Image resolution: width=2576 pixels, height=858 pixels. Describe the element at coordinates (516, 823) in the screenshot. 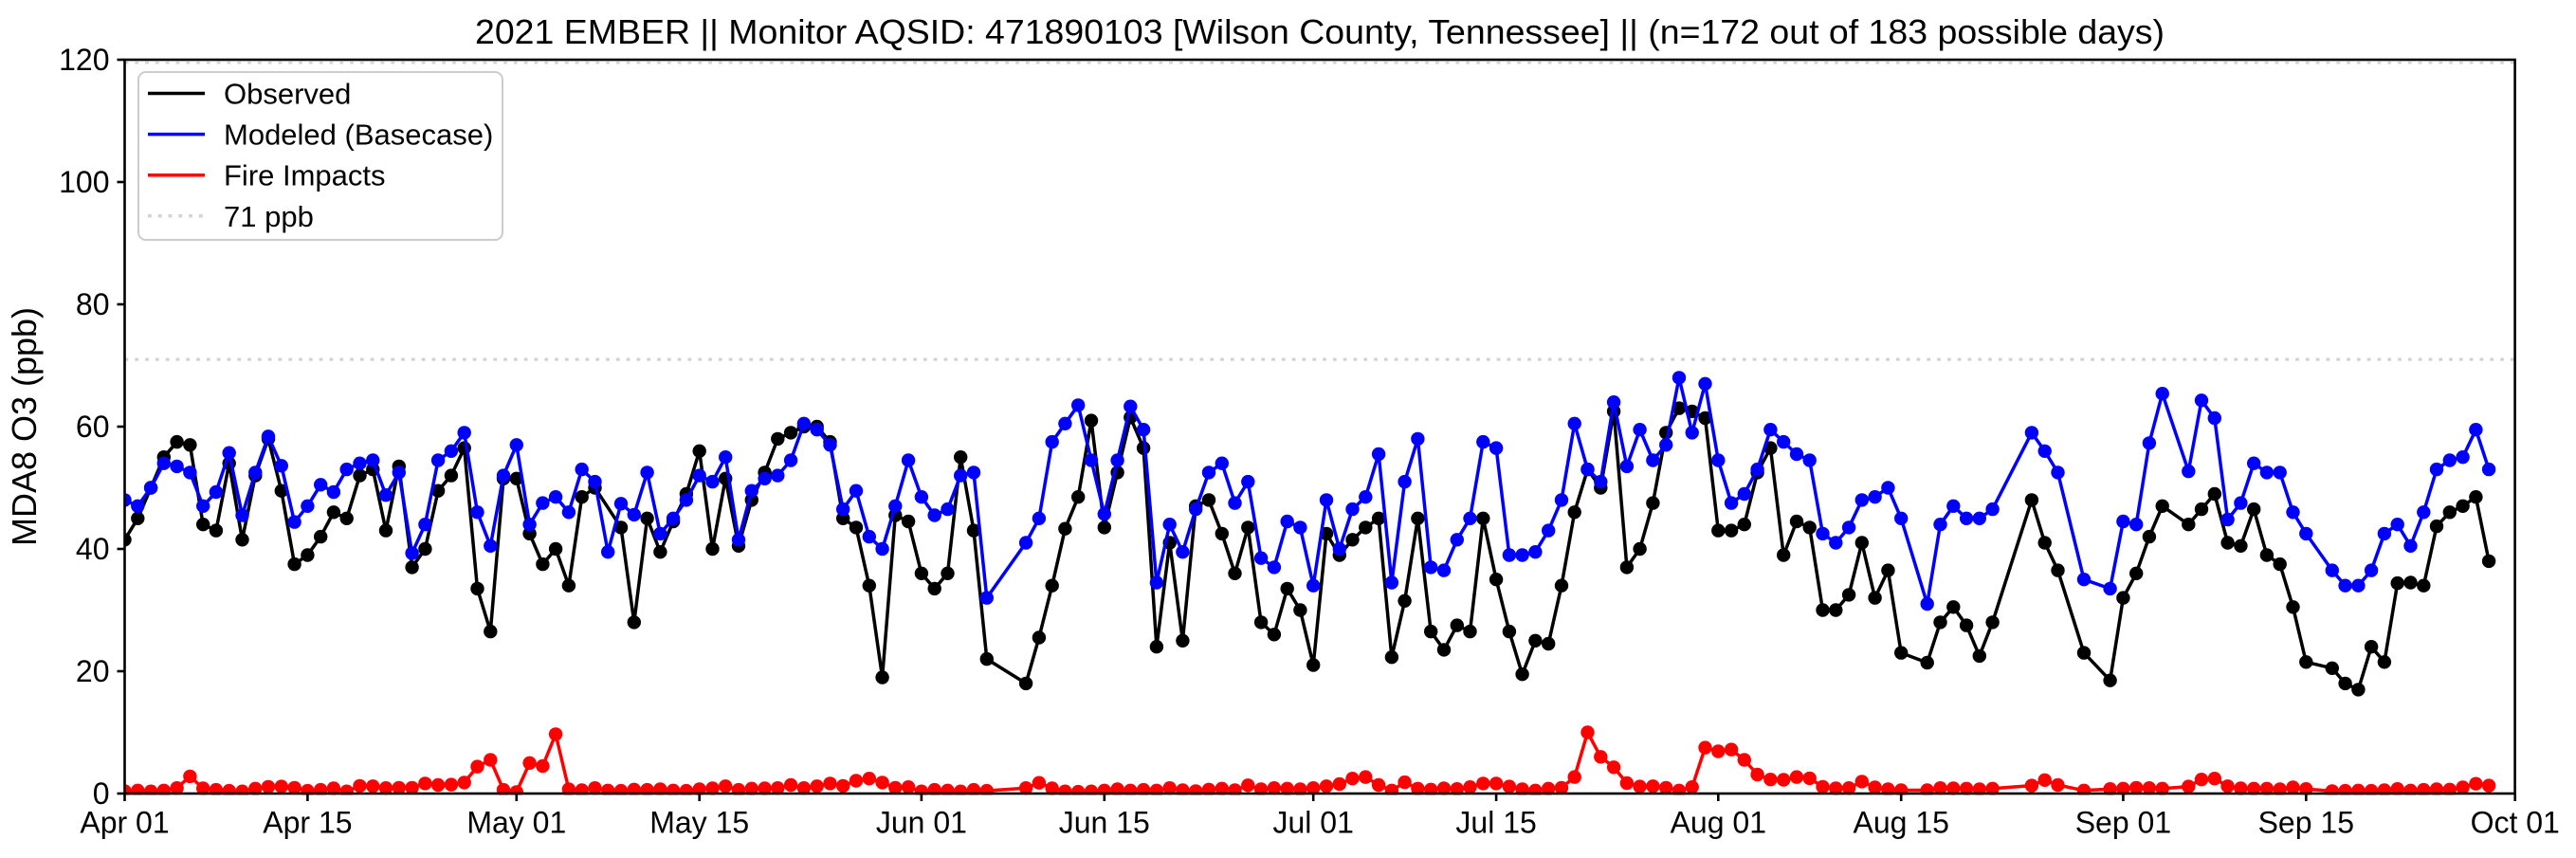

I see `svg-text: May 01` at that location.